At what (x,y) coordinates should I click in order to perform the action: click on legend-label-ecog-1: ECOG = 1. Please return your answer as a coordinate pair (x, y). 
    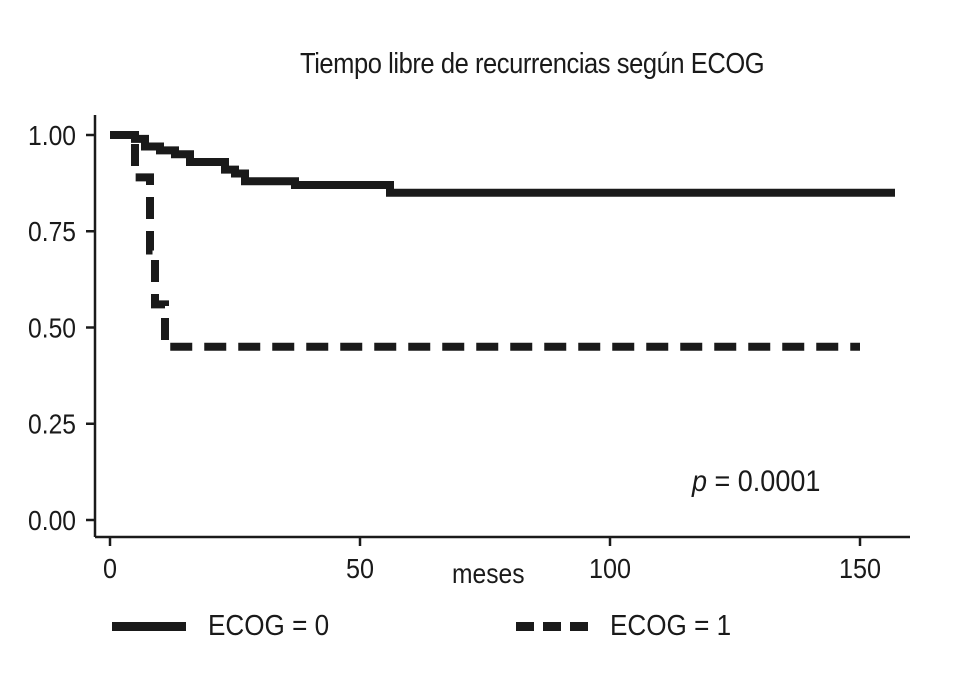
    Looking at the image, I should click on (671, 625).